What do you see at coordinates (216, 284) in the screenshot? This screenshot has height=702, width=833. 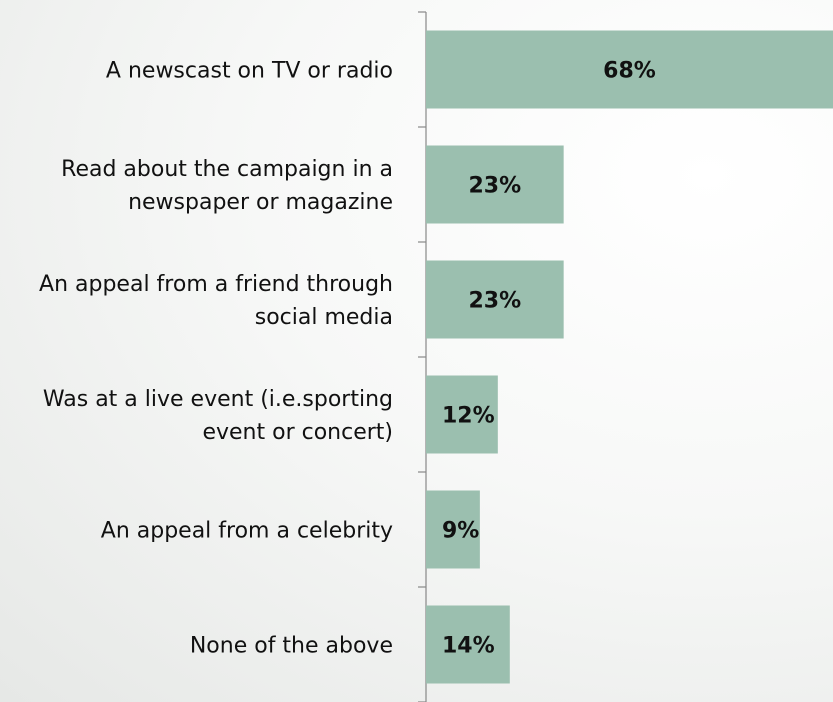 I see `category-label-line: An appeal from a friend through` at bounding box center [216, 284].